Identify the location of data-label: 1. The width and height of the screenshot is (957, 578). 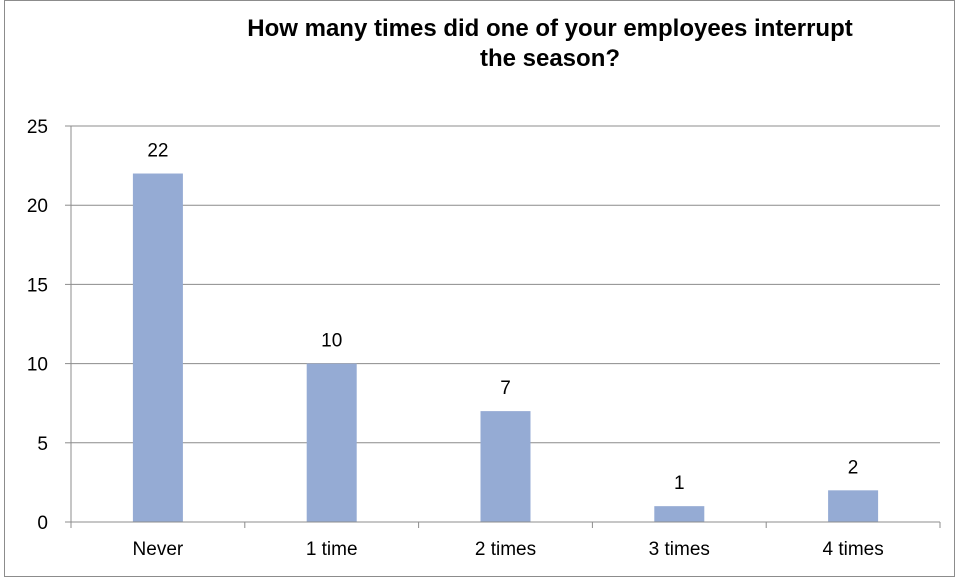
(679, 483).